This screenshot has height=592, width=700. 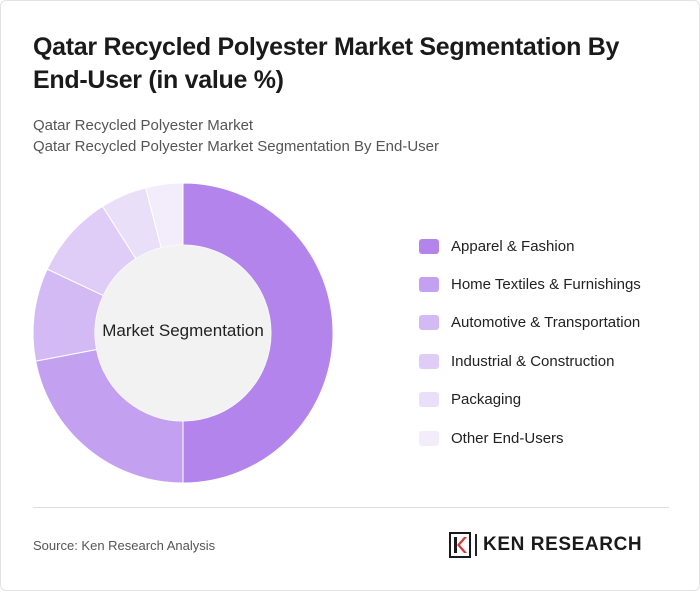 I want to click on ken-research-logo-icon, so click(x=460, y=545).